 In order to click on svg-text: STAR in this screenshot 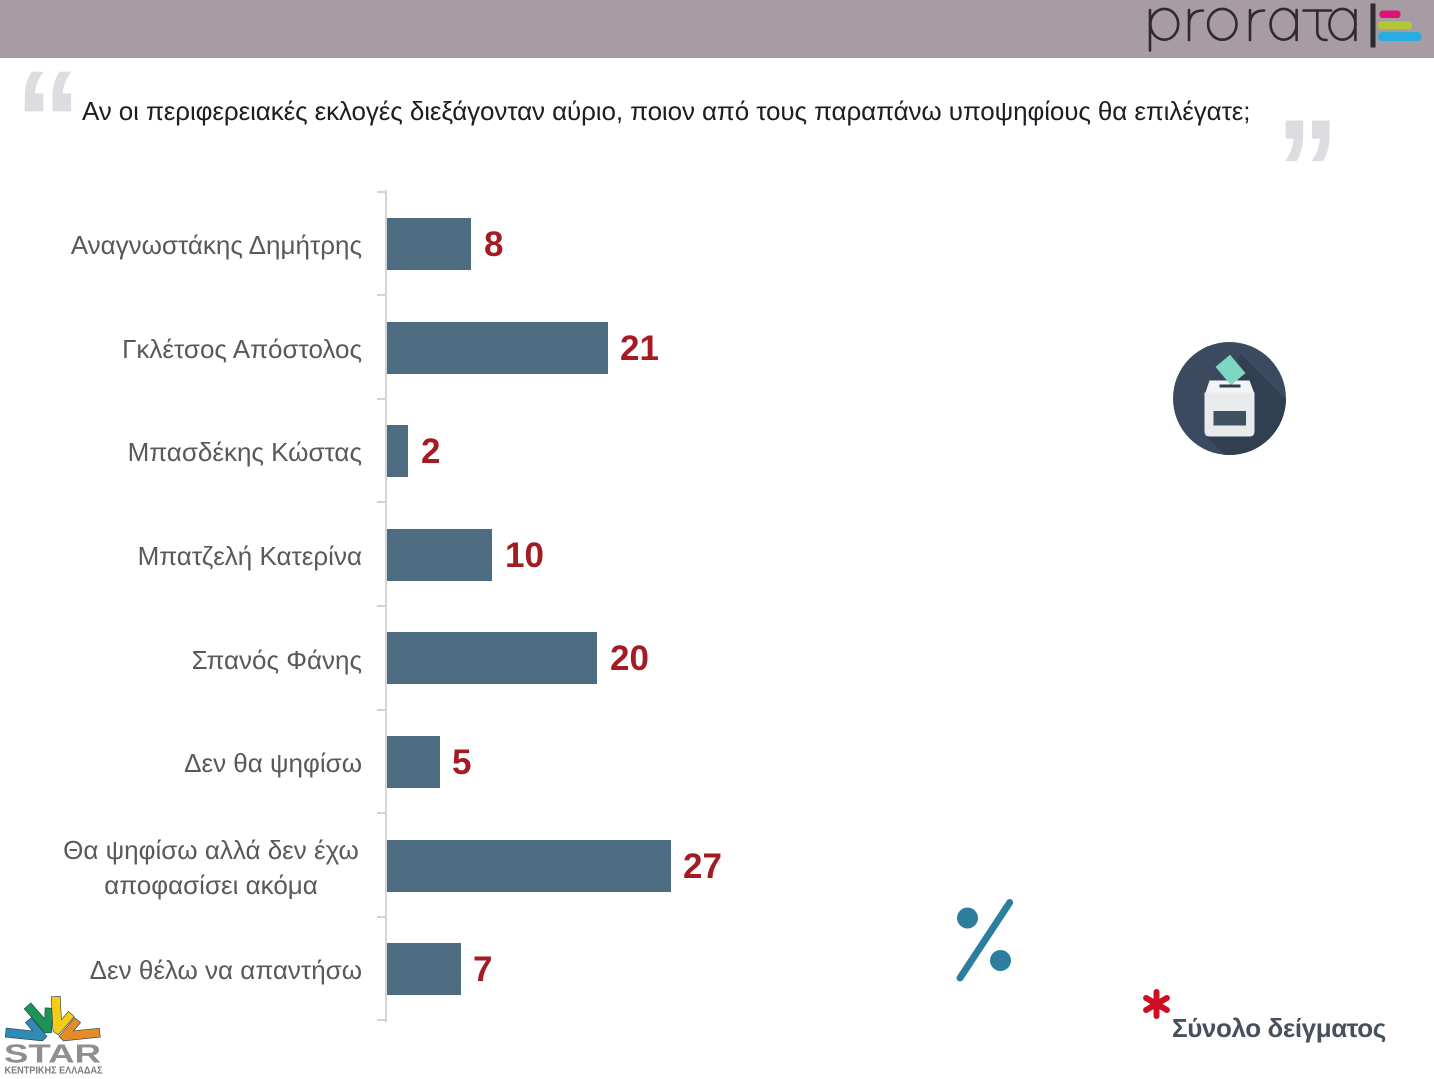, I will do `click(52, 1054)`.